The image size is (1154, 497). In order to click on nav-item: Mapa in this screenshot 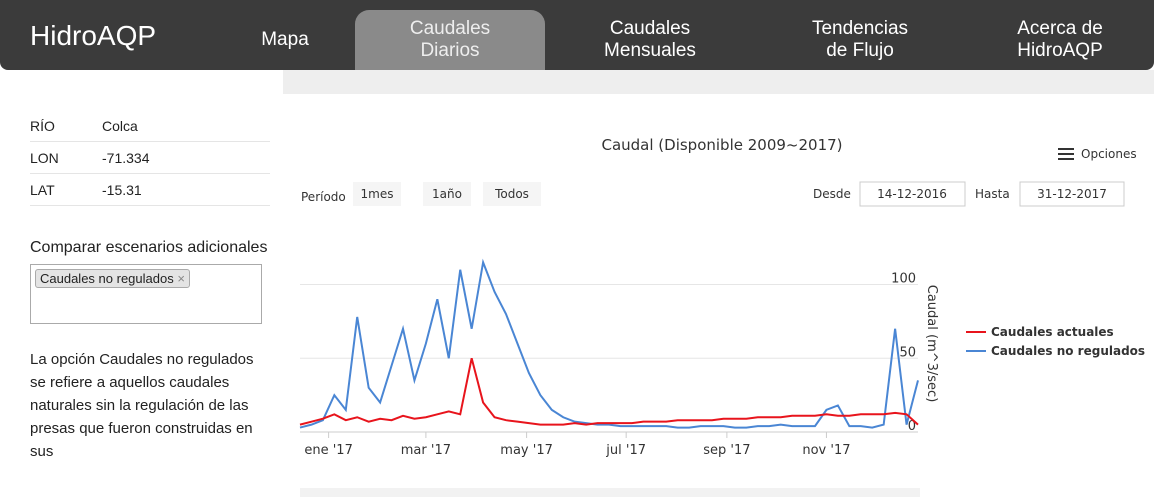, I will do `click(285, 40)`.